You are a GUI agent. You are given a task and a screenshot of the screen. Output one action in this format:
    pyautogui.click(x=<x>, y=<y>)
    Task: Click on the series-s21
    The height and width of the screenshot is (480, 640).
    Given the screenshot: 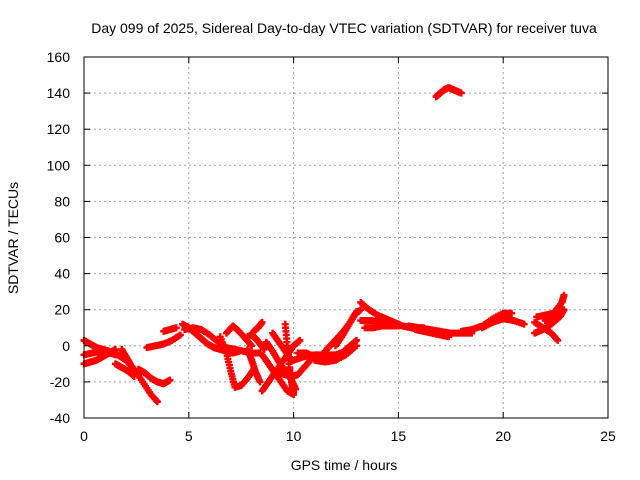 What is the action you would take?
    pyautogui.click(x=289, y=358)
    